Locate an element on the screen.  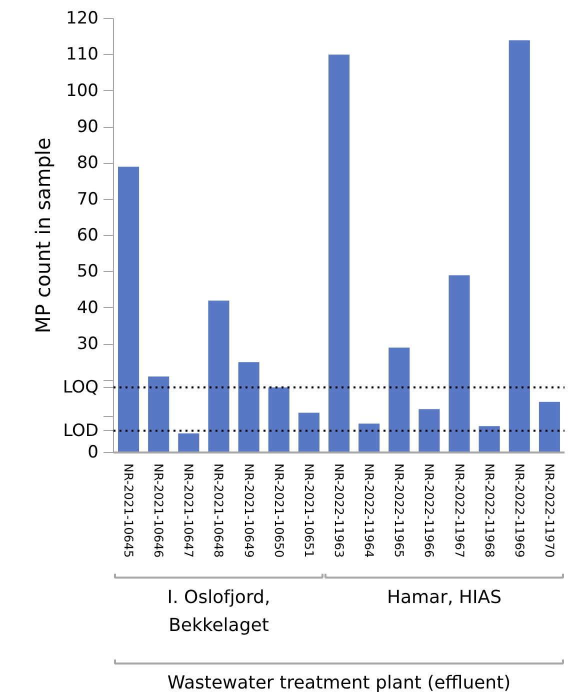
x-tick-label: NR-2022-11967 is located at coordinates (459, 511).